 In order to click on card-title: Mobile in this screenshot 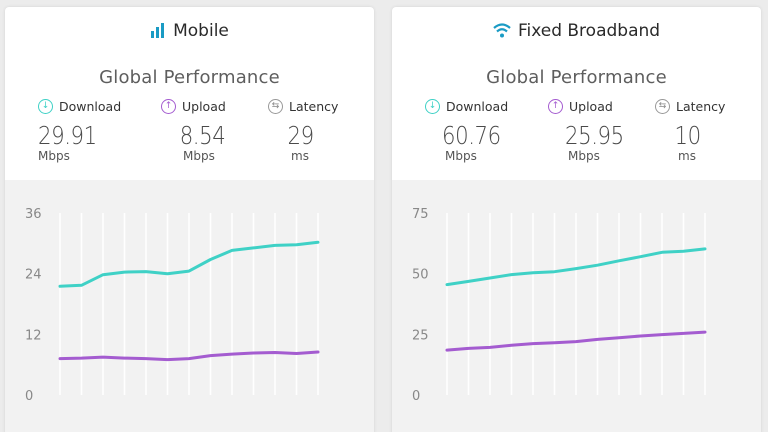, I will do `click(189, 32)`.